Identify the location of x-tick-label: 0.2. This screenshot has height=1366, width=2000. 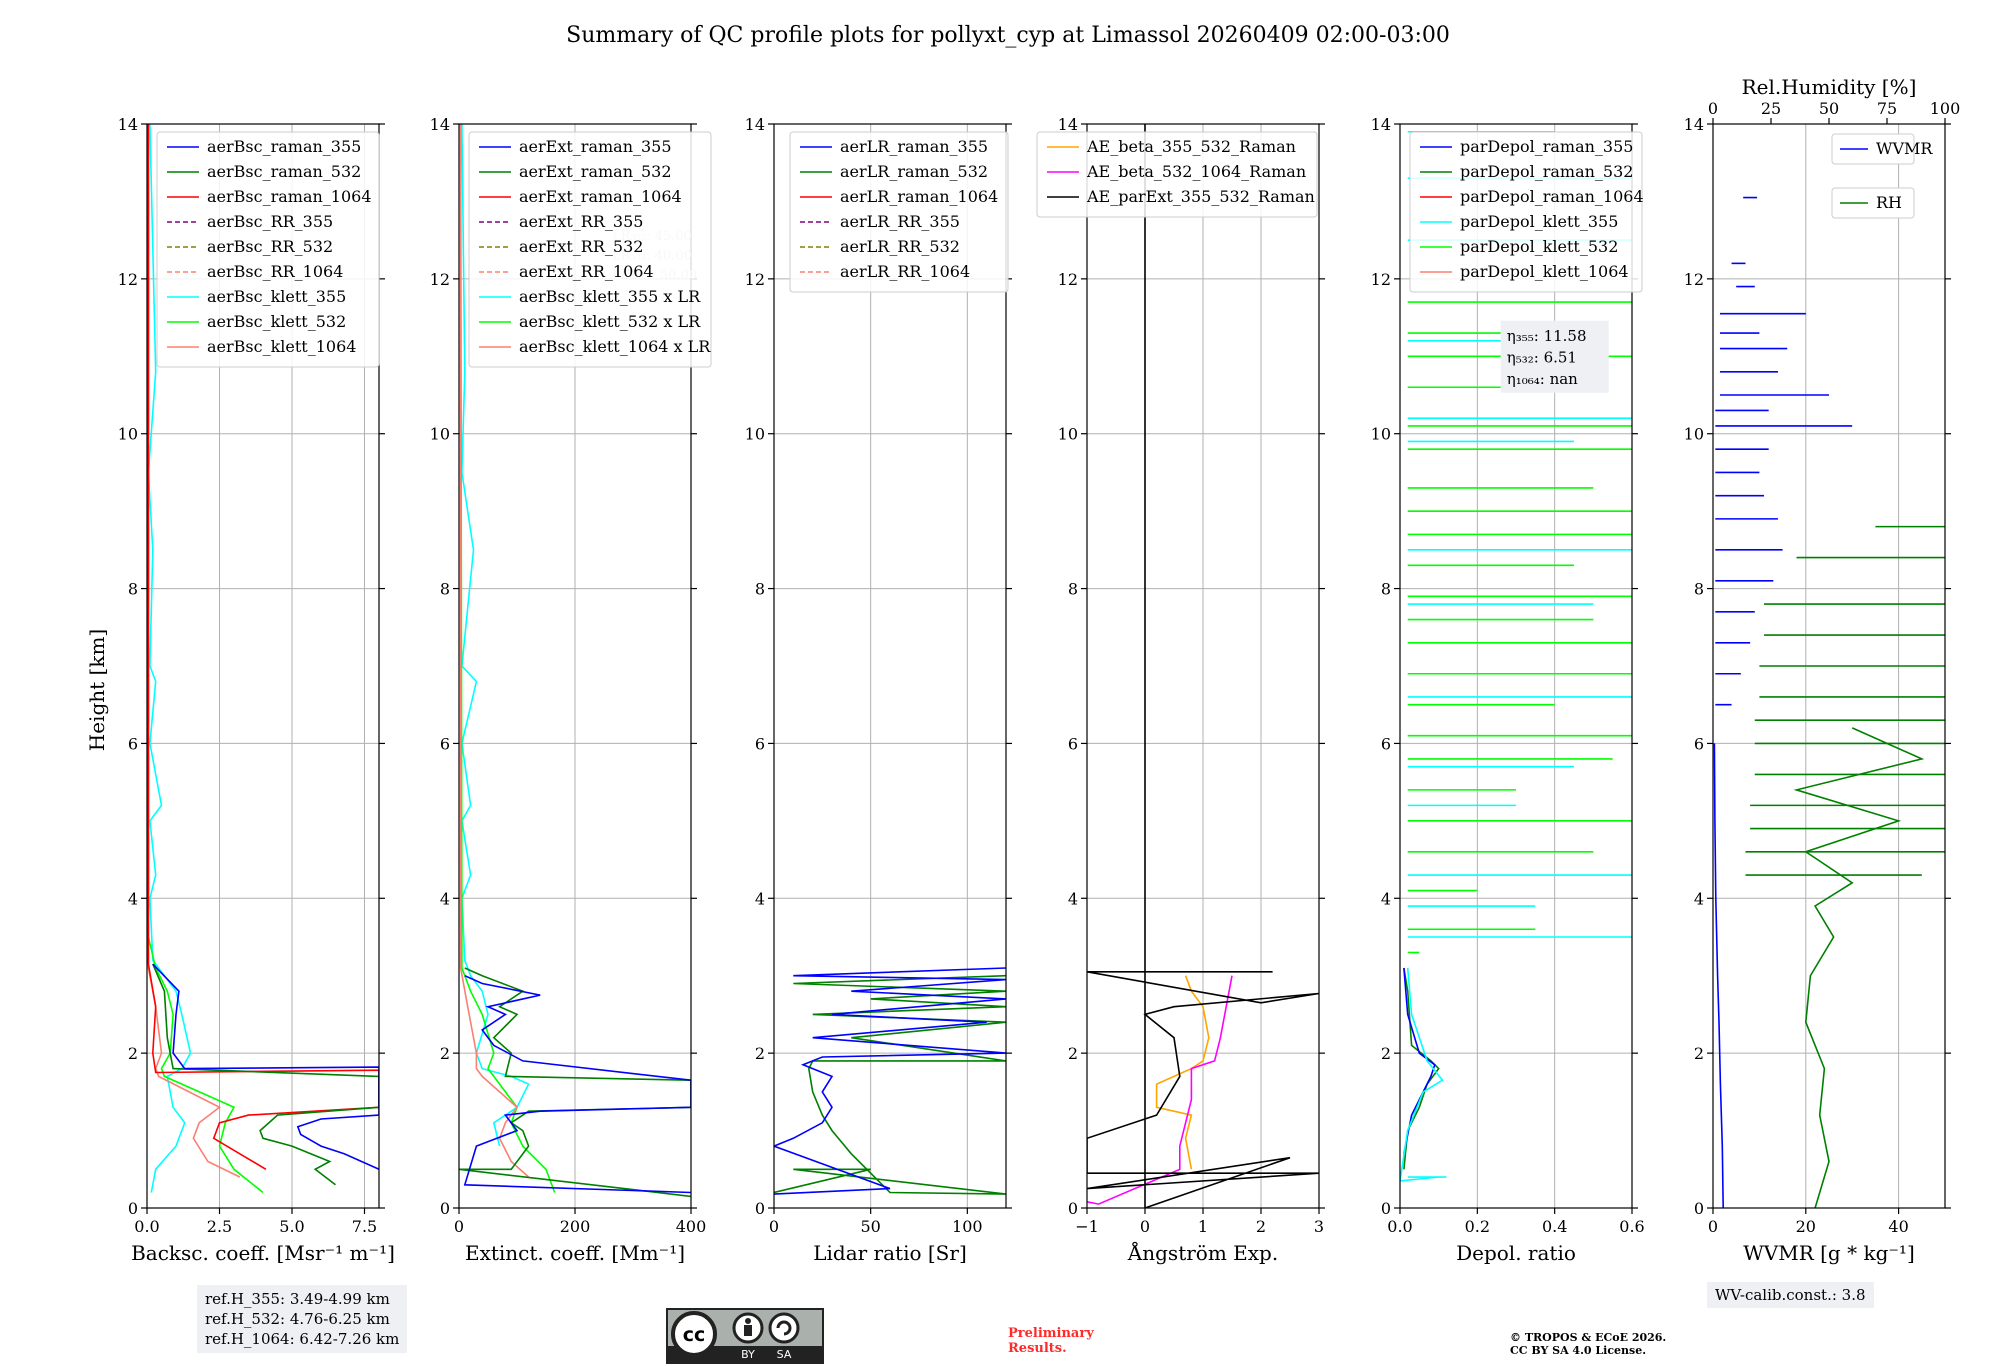
(1477, 1226).